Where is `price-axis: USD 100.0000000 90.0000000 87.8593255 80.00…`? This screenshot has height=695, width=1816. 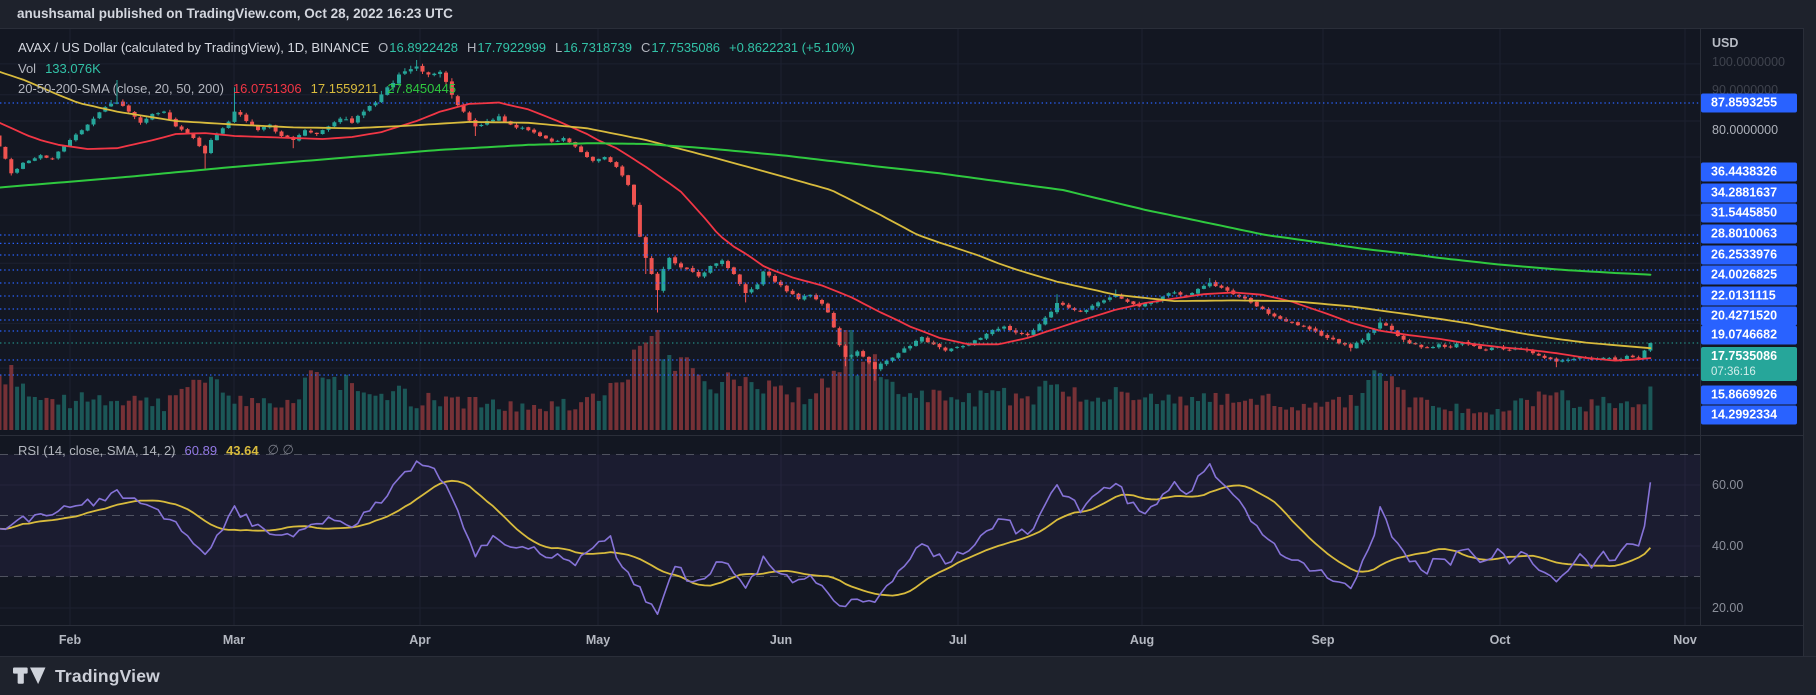 price-axis: USD 100.0000000 90.0000000 87.8593255 80.00… is located at coordinates (1751, 326).